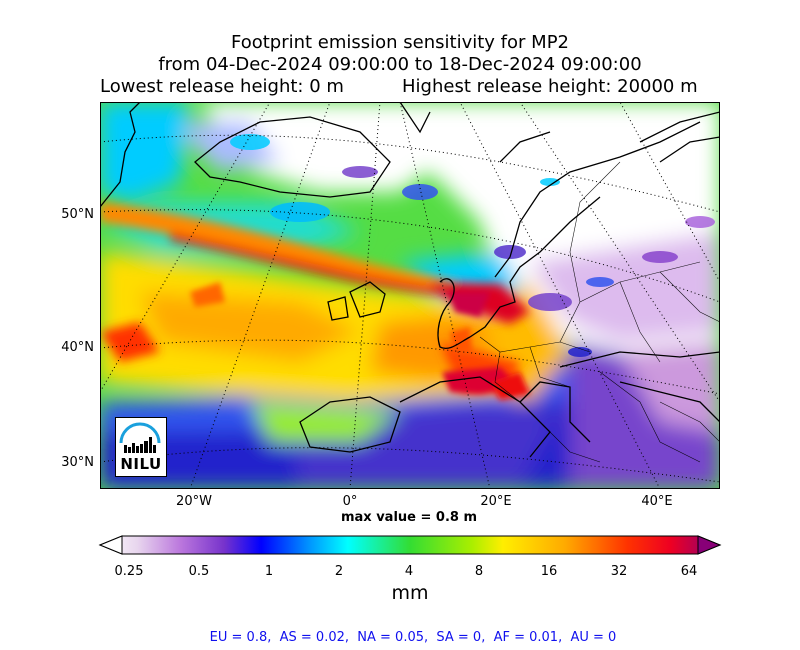 The image size is (800, 650). What do you see at coordinates (599, 312) in the screenshot?
I see `borders` at bounding box center [599, 312].